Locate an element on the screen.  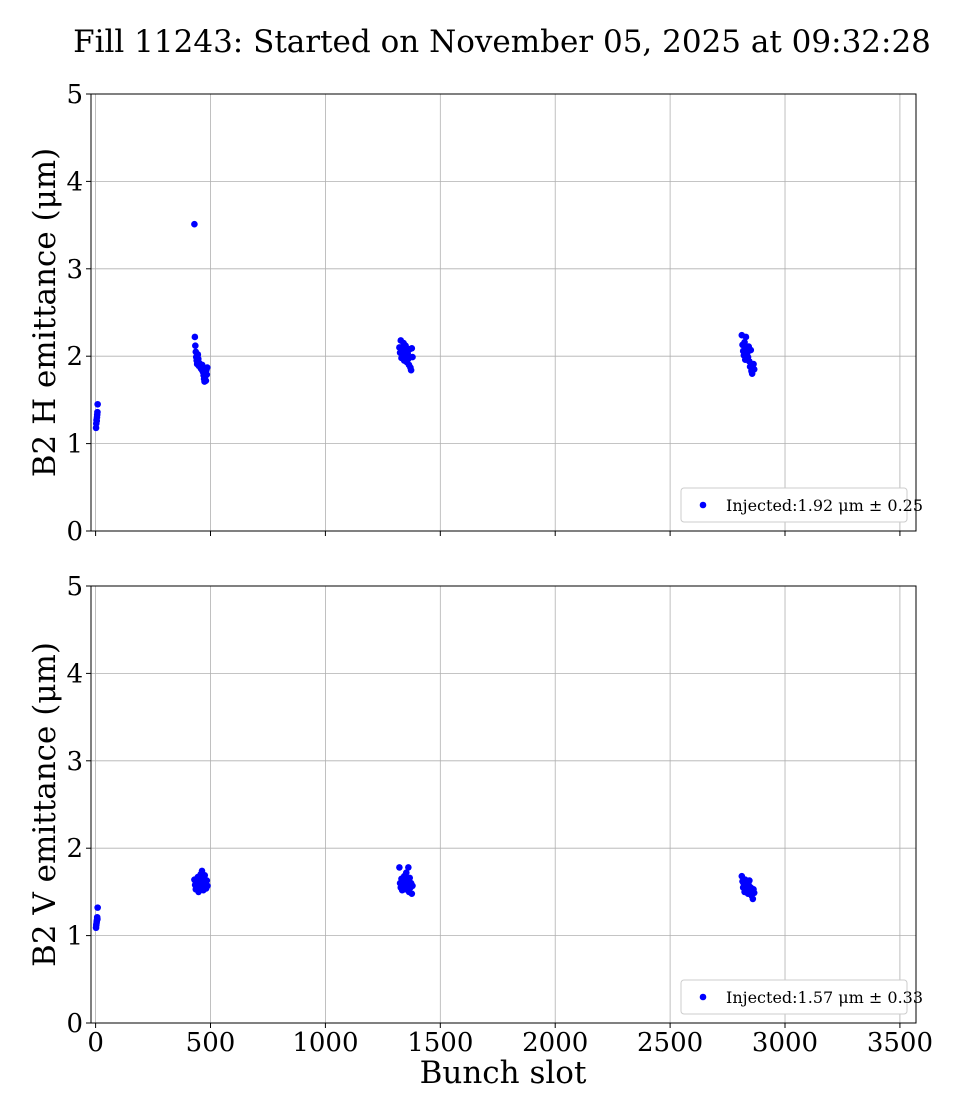
x-tick-label: 2500 is located at coordinates (670, 1043).